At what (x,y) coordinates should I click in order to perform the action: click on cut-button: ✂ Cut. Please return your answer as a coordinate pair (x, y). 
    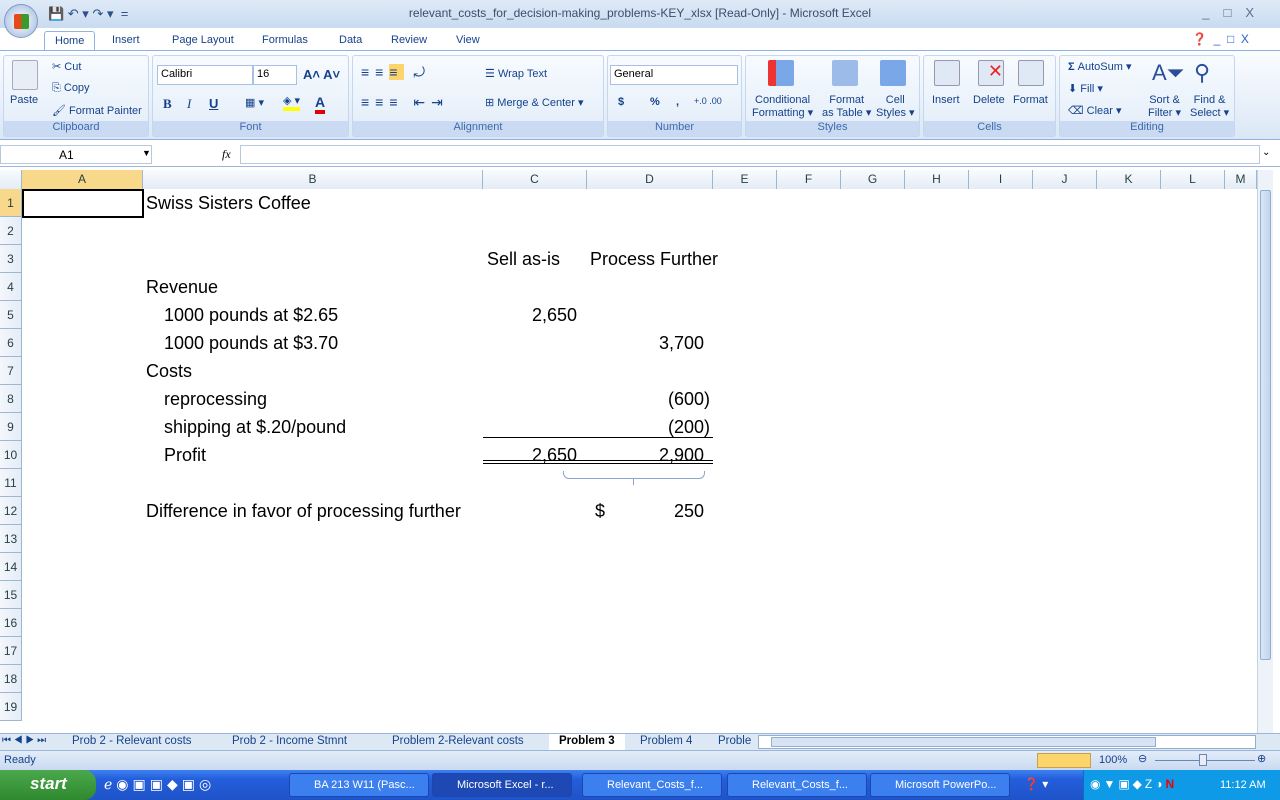
    Looking at the image, I should click on (66, 66).